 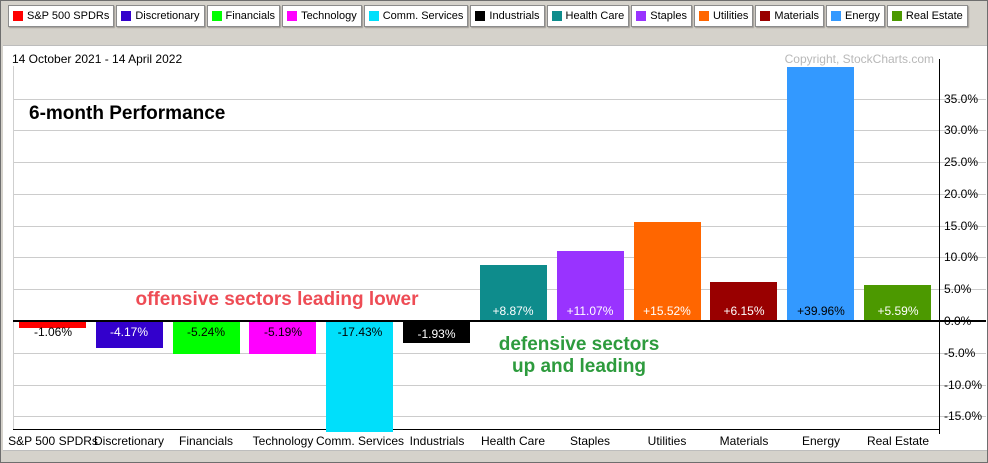 I want to click on y-axis-label: -10.0%, so click(x=963, y=385).